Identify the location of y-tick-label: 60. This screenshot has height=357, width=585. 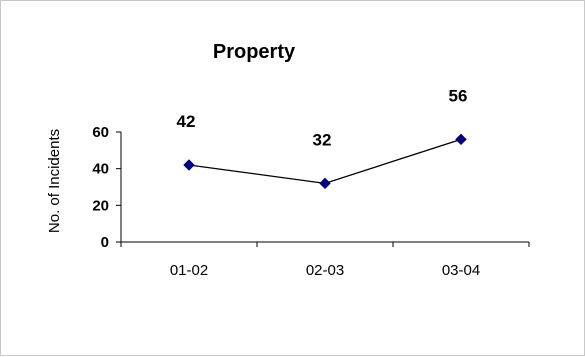
(100, 132).